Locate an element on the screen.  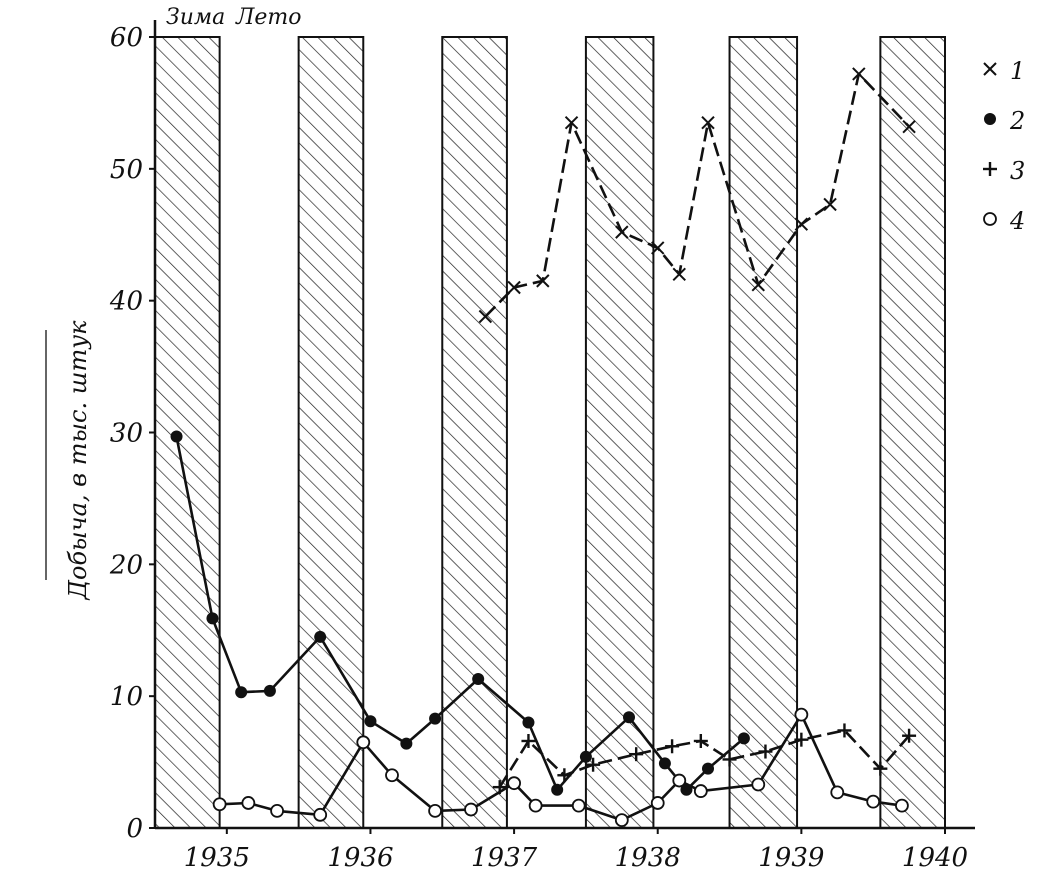
season-labels: Зима Лето is located at coordinates (233, 17).